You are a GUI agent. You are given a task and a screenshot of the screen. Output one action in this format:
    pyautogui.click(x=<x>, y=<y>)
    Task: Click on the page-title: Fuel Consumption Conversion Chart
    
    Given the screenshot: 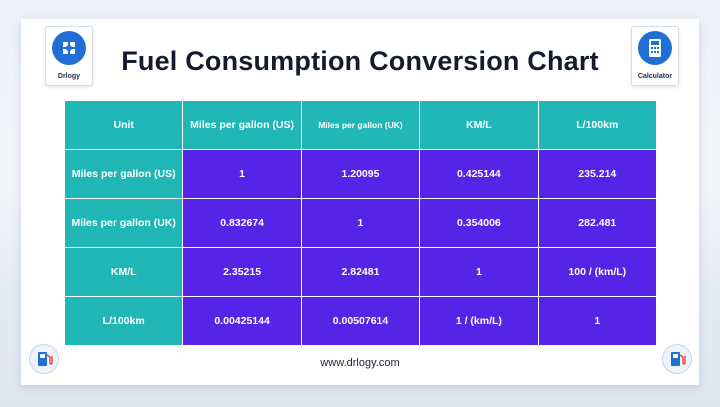 What is the action you would take?
    pyautogui.click(x=360, y=61)
    